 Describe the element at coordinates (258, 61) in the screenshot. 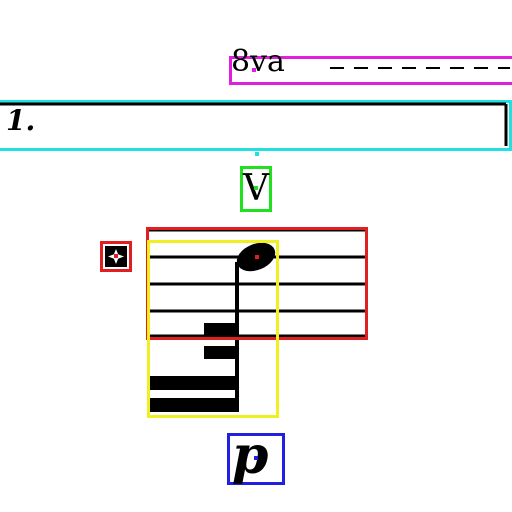

I see `ottava-label: 8va` at that location.